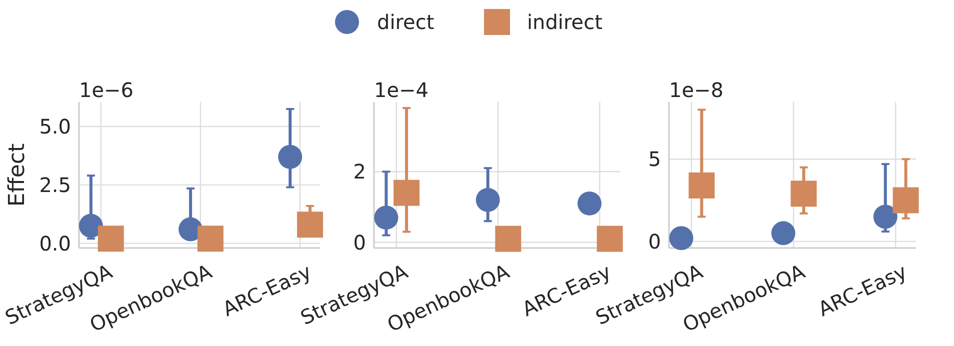 The height and width of the screenshot is (346, 954). What do you see at coordinates (565, 22) in the screenshot?
I see `legend-label: indirect` at bounding box center [565, 22].